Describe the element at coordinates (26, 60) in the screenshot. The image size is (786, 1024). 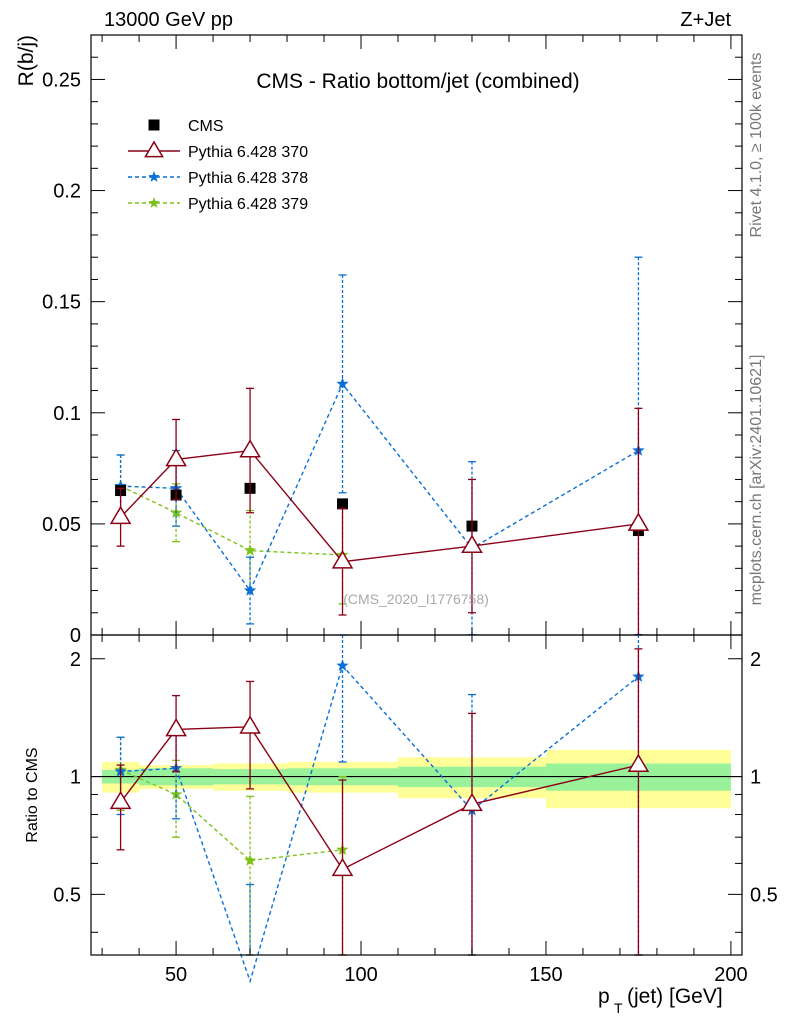
I see `main-y-label: R(b/j)` at that location.